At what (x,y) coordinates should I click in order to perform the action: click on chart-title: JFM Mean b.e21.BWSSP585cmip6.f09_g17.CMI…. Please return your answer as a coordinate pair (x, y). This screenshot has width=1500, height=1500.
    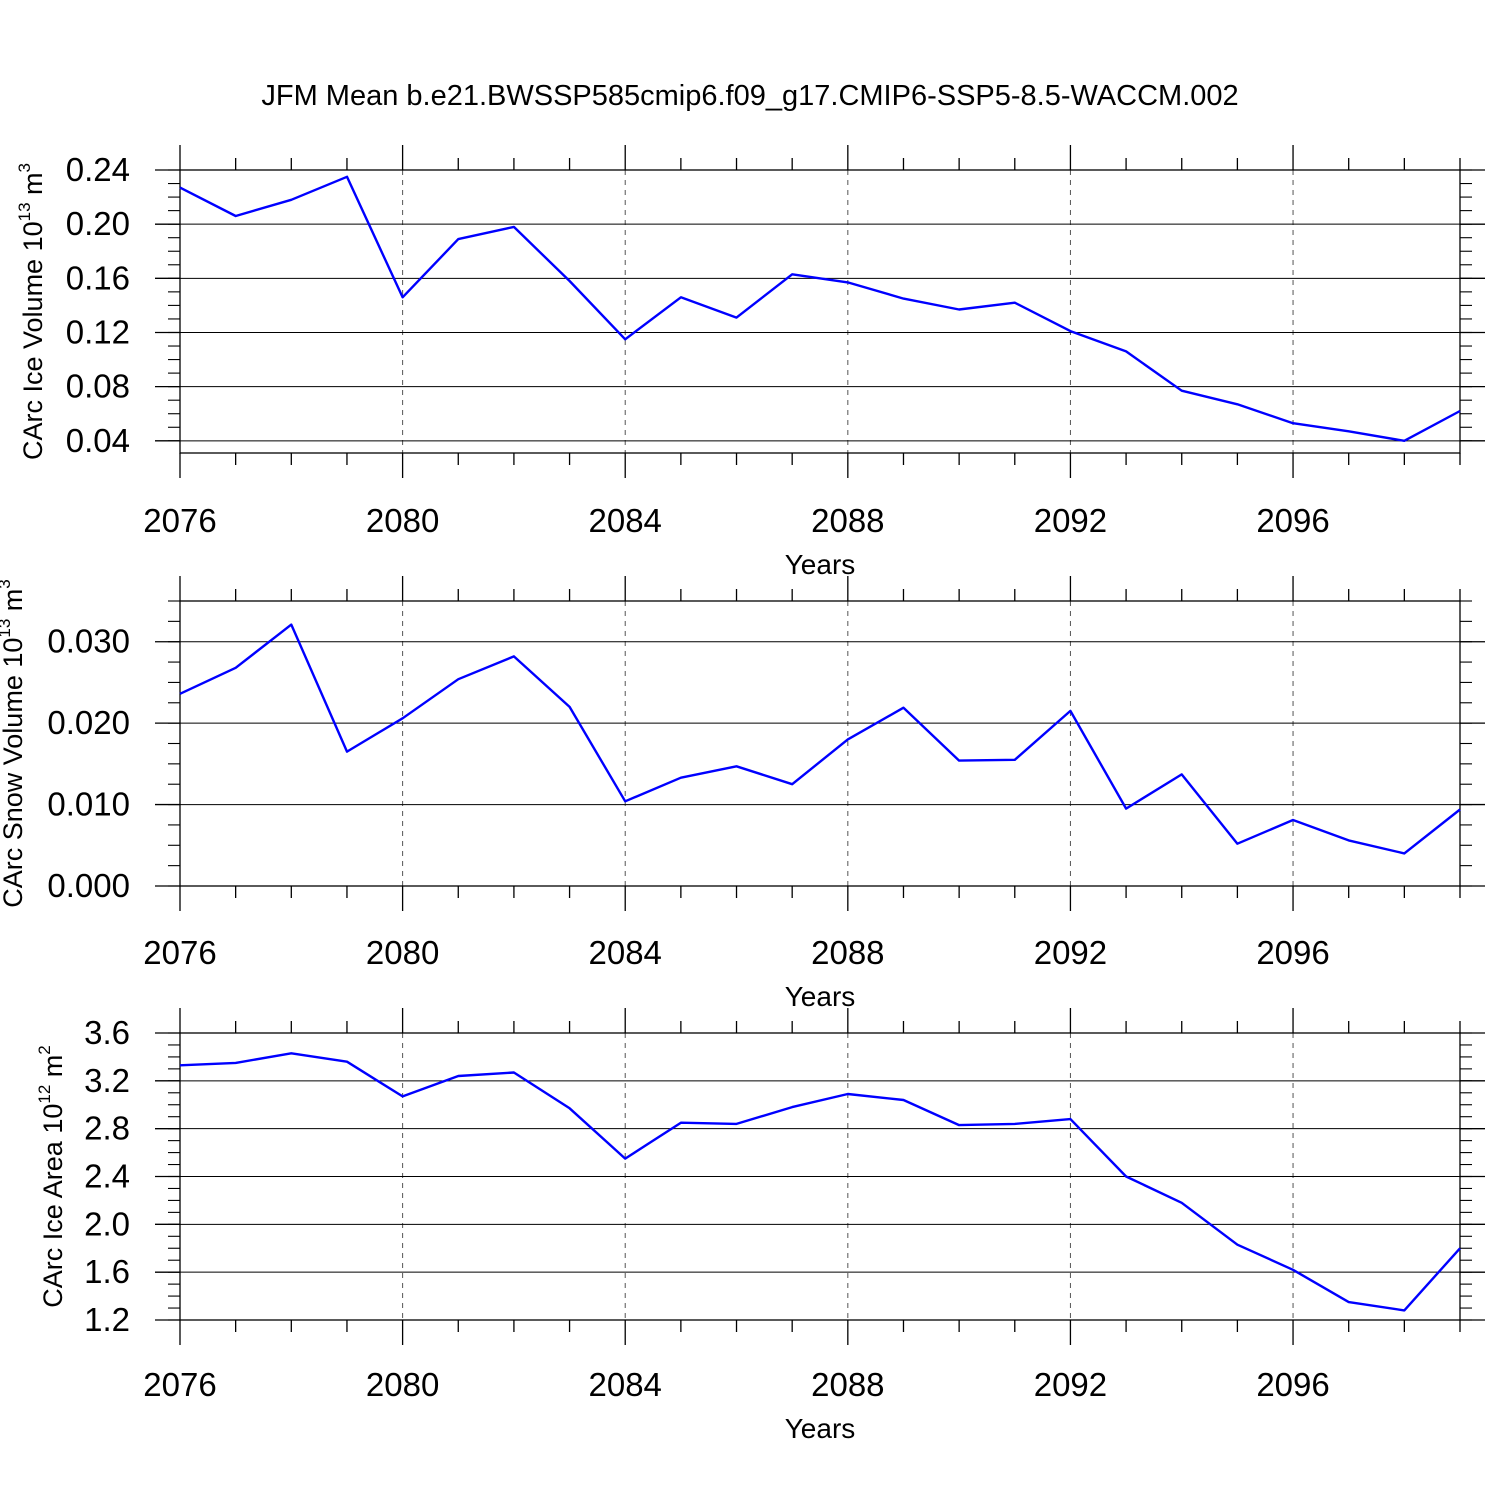
    Looking at the image, I should click on (750, 96).